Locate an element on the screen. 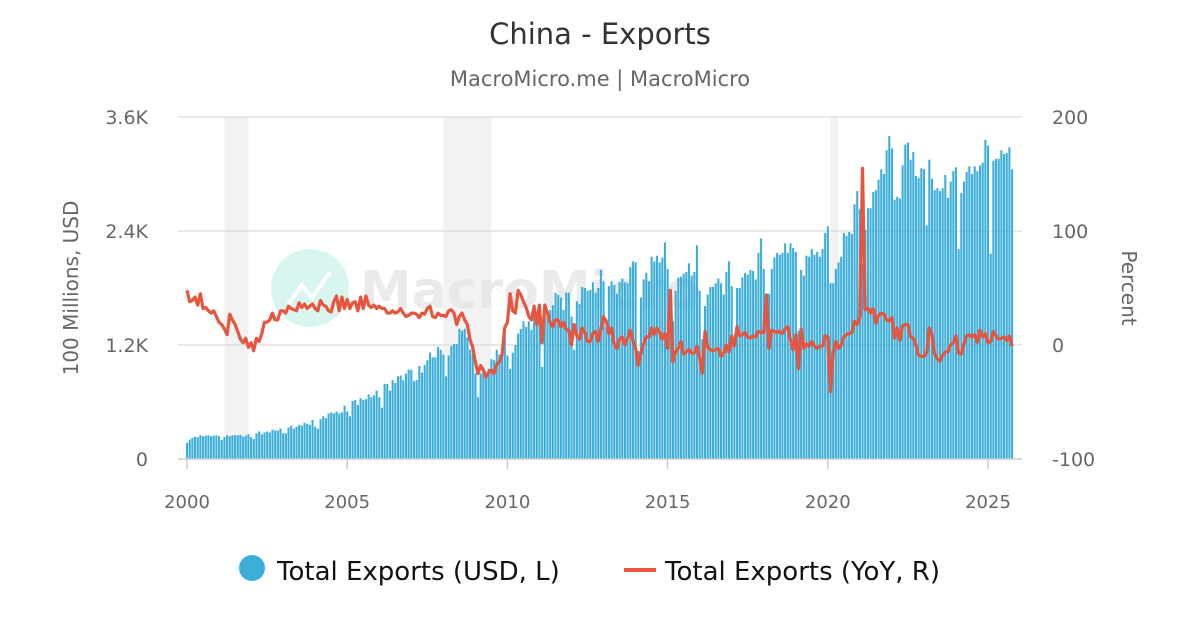 This screenshot has width=1200, height=634. x-tick-label: 2000 is located at coordinates (187, 502).